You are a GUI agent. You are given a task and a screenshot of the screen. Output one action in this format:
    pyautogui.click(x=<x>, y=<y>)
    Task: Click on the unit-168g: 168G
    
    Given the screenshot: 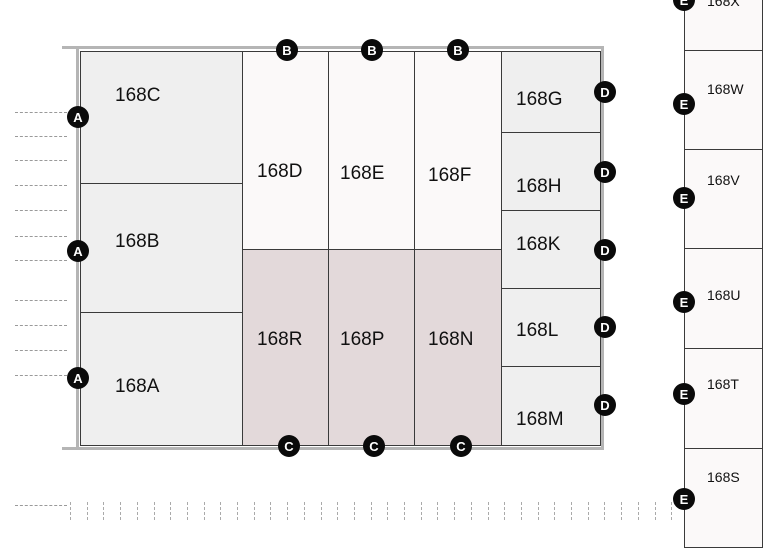 What is the action you would take?
    pyautogui.click(x=551, y=92)
    